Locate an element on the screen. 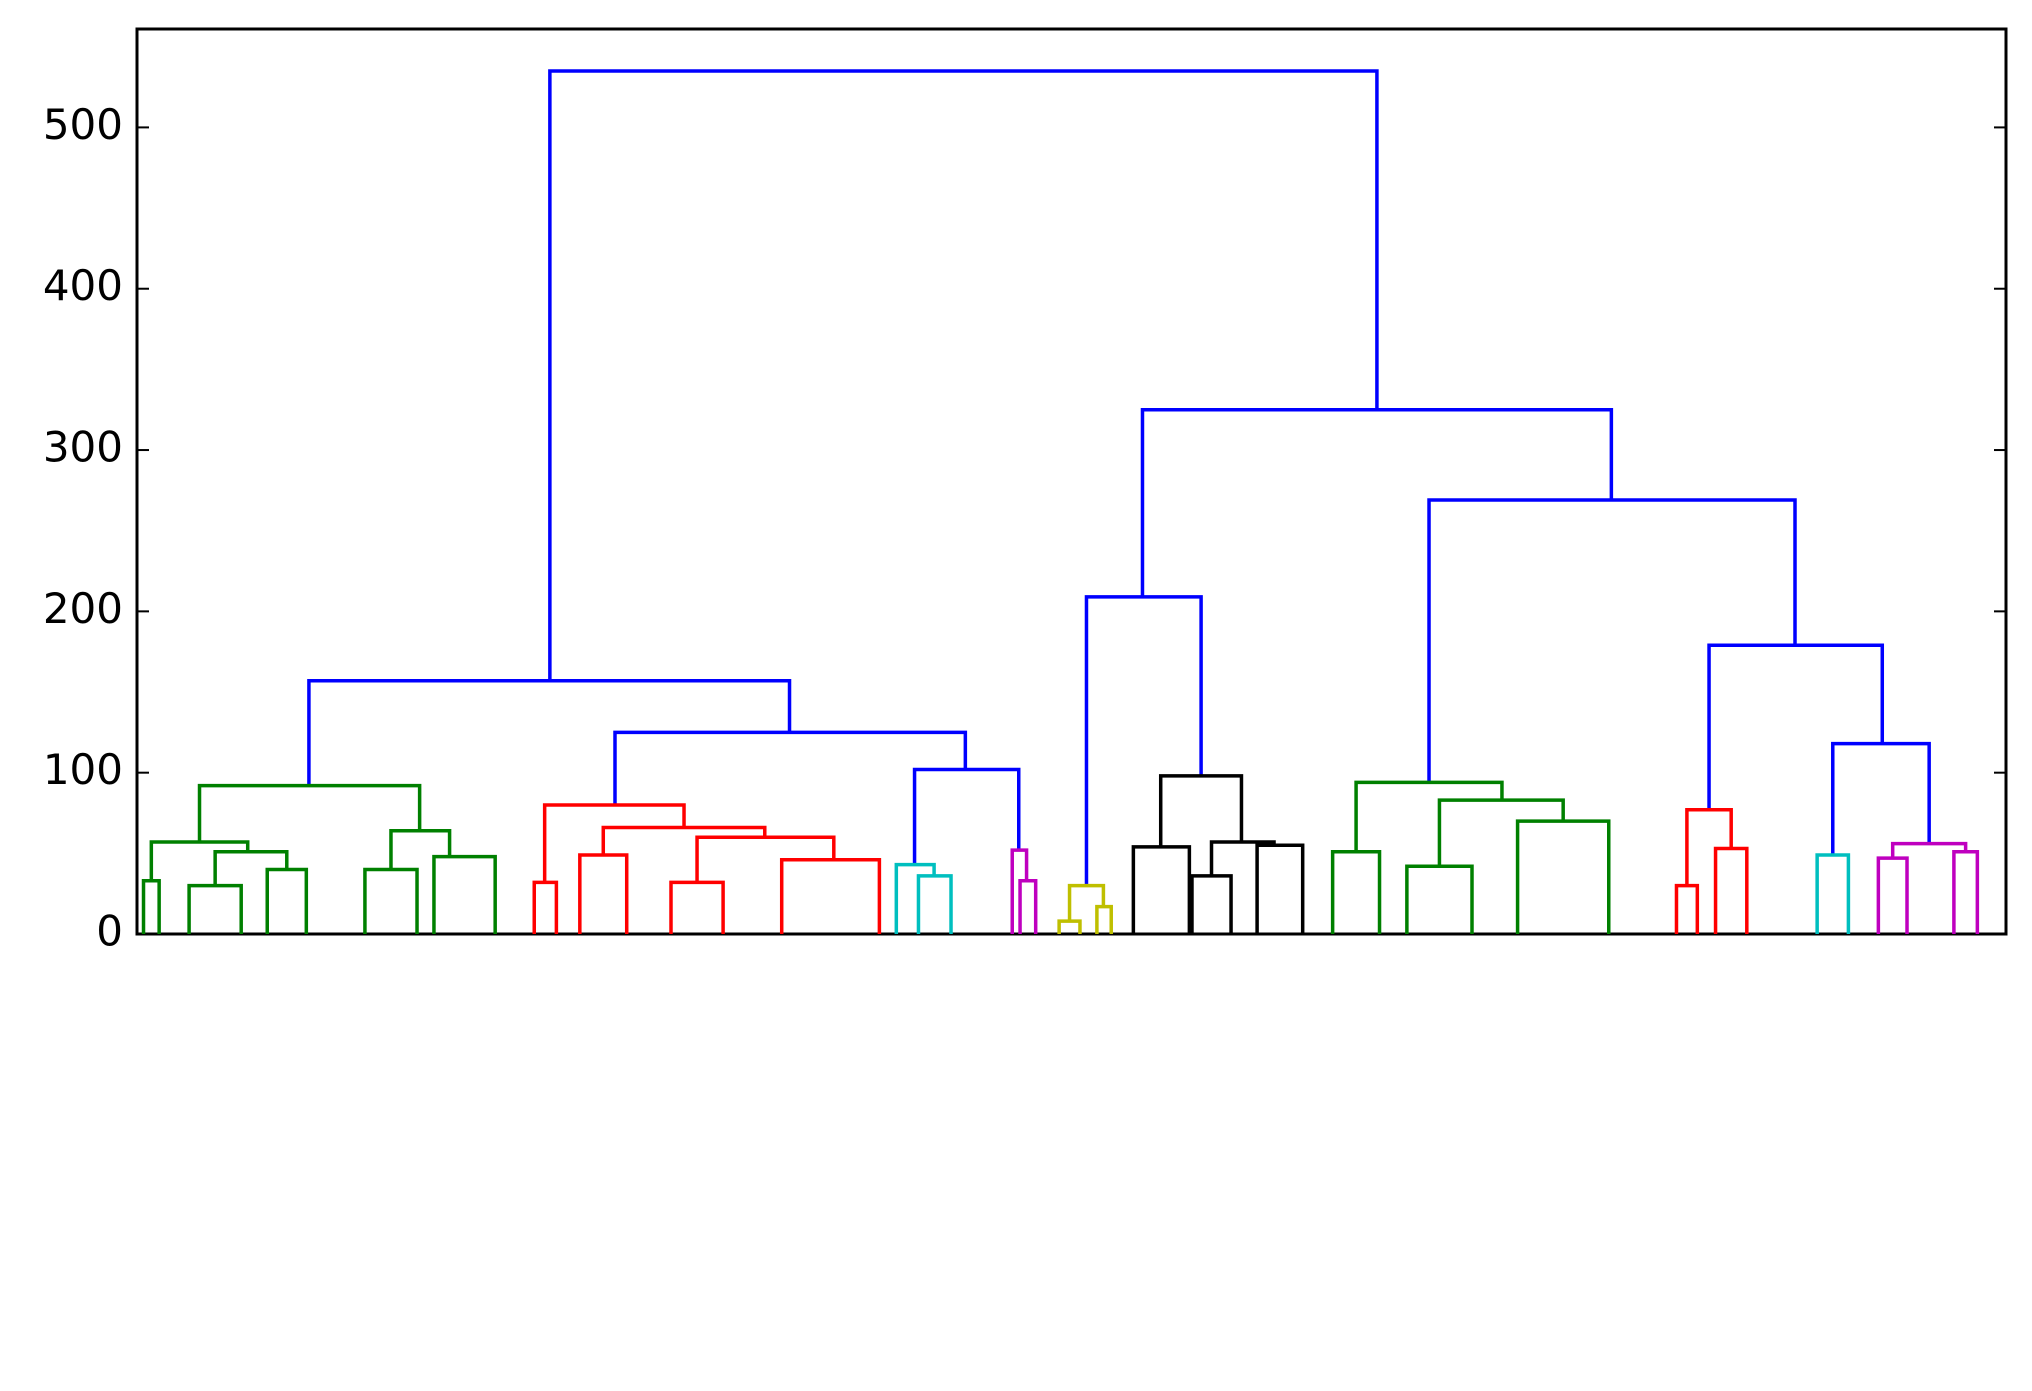 The height and width of the screenshot is (1391, 2032). y-tick-label: 100 is located at coordinates (83, 769).